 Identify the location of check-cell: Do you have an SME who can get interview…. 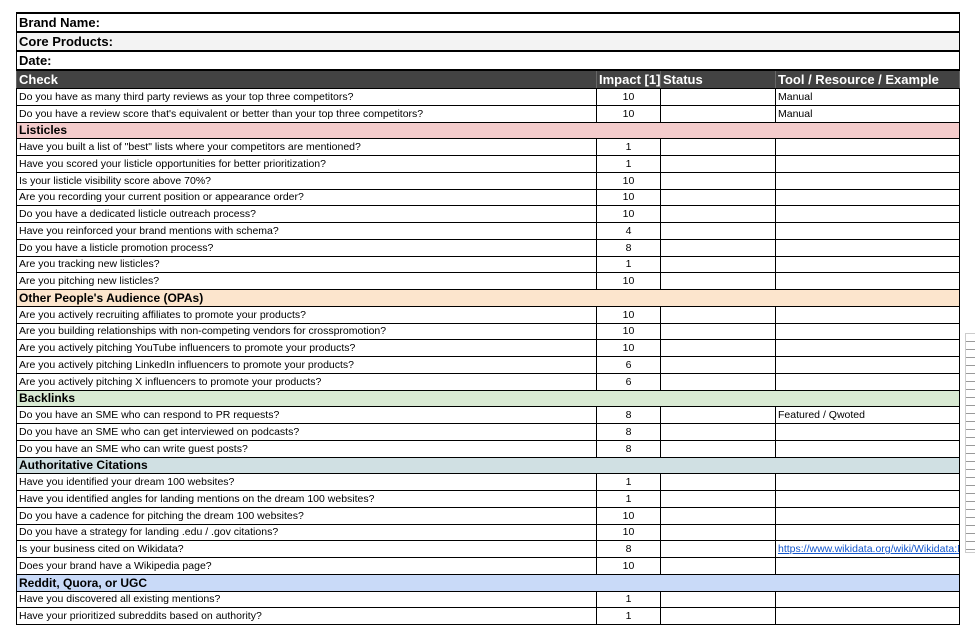
(306, 432).